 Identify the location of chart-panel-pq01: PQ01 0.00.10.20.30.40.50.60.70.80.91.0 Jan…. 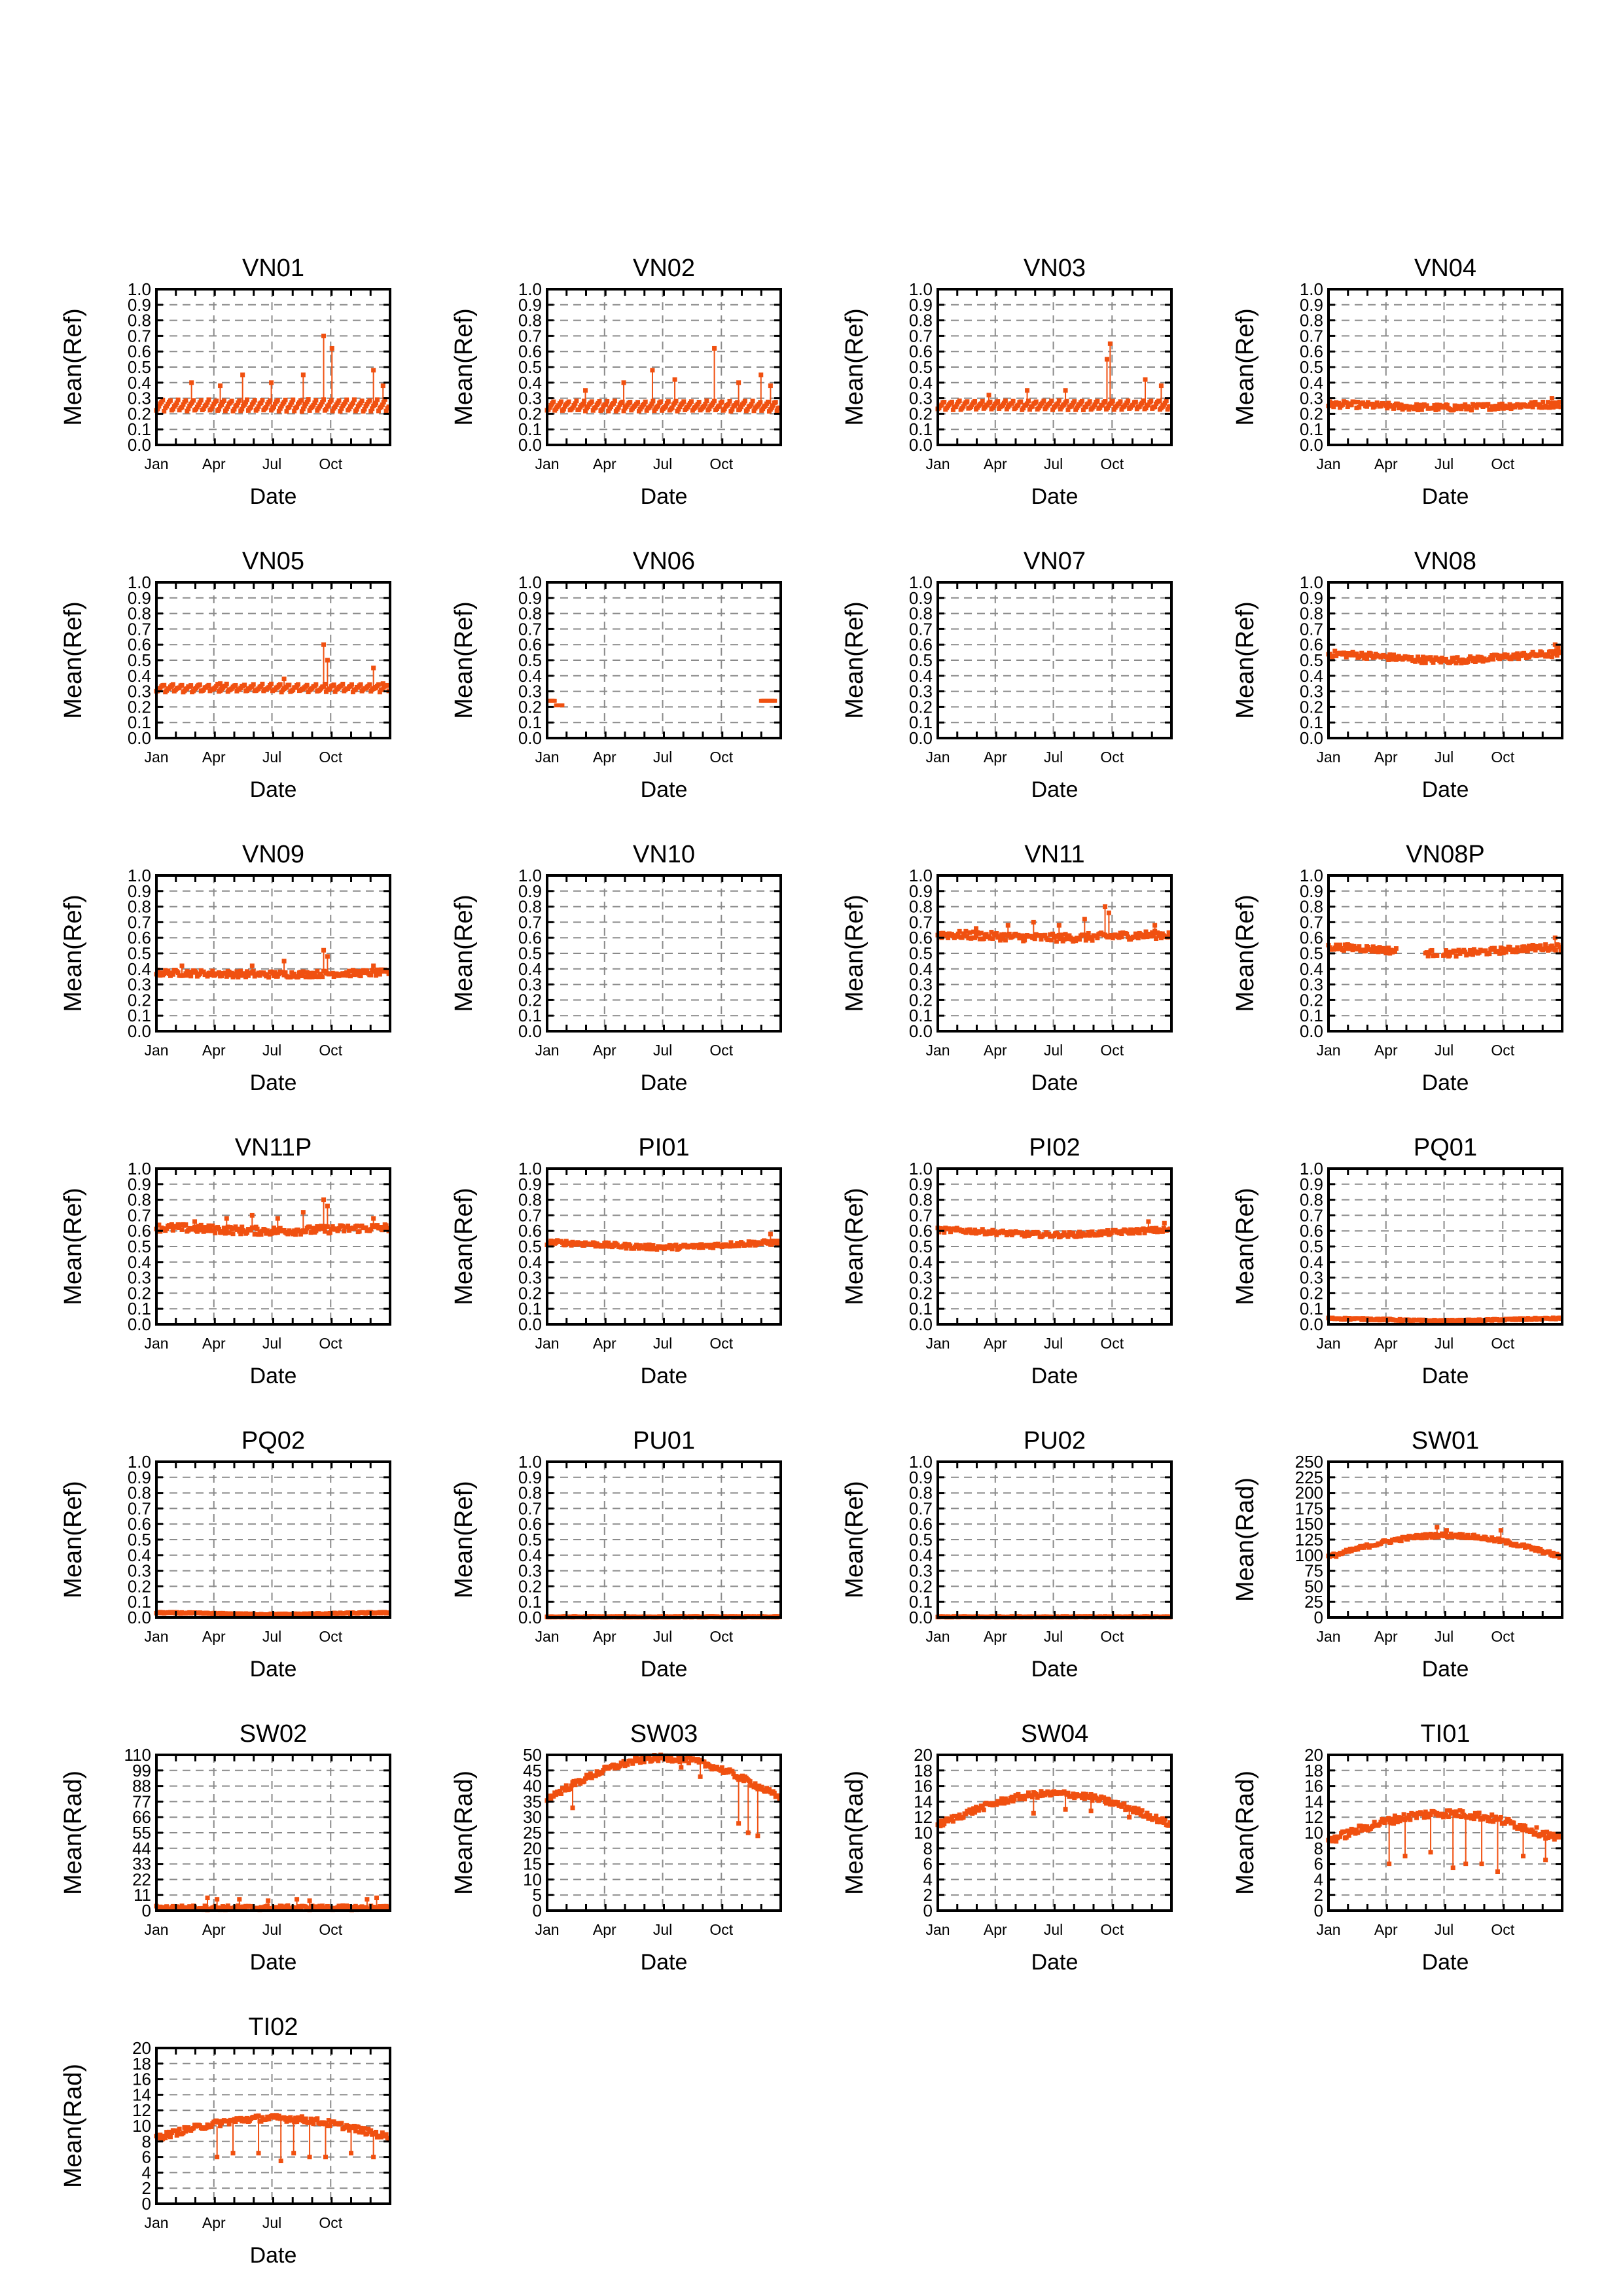
(1397, 1261).